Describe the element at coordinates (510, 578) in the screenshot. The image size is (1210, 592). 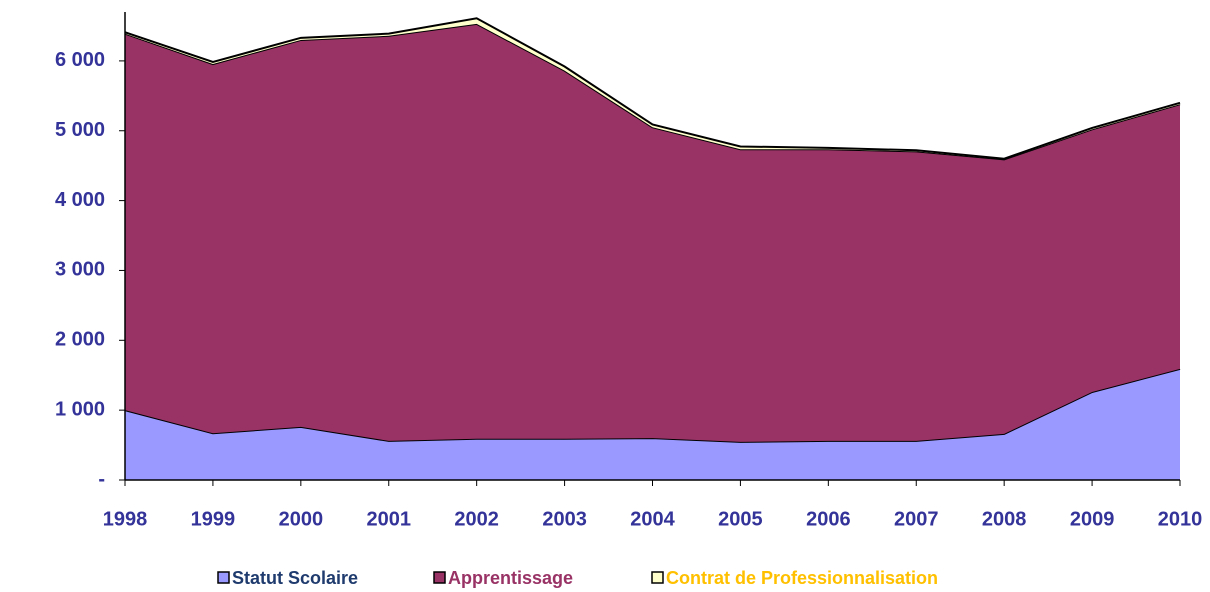
I see `legend-label: Apprentissage` at that location.